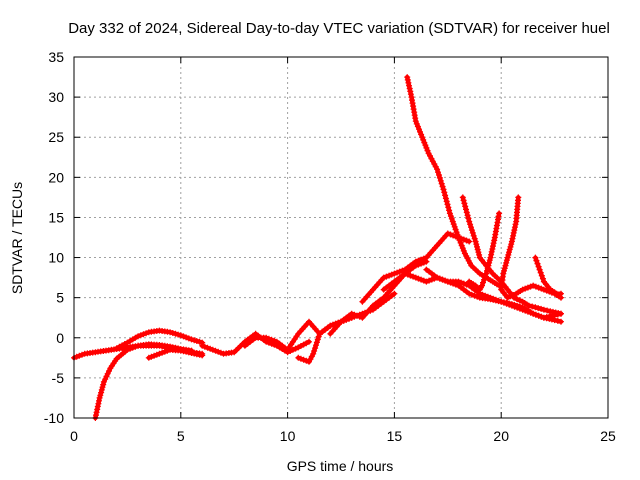 The image size is (640, 480). Describe the element at coordinates (54, 237) in the screenshot. I see `y-tick-labels: -10 -5 0 5 10 15 20 25 30 35` at that location.